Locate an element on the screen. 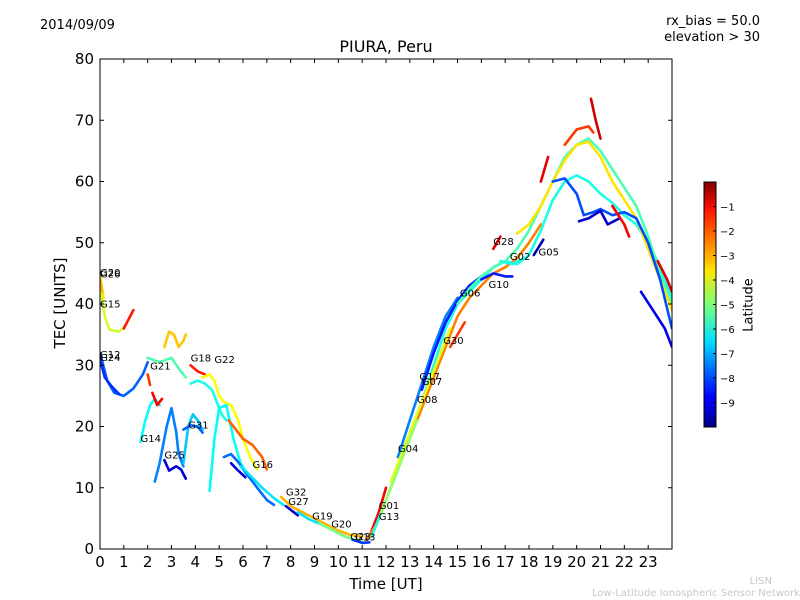 Image resolution: width=800 pixels, height=600 pixels. series-annotation-6: G18 is located at coordinates (201, 359).